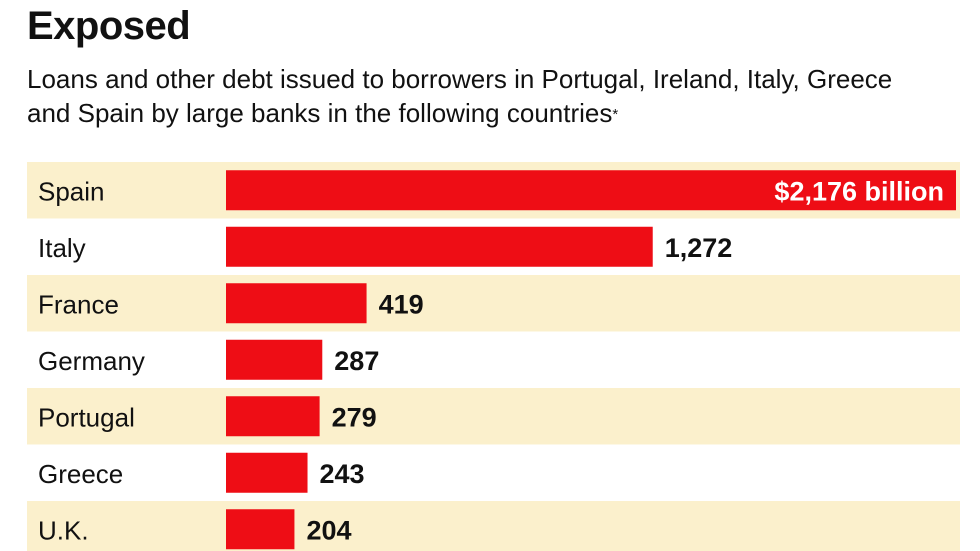 This screenshot has height=551, width=980. I want to click on footnote-mark: *, so click(615, 114).